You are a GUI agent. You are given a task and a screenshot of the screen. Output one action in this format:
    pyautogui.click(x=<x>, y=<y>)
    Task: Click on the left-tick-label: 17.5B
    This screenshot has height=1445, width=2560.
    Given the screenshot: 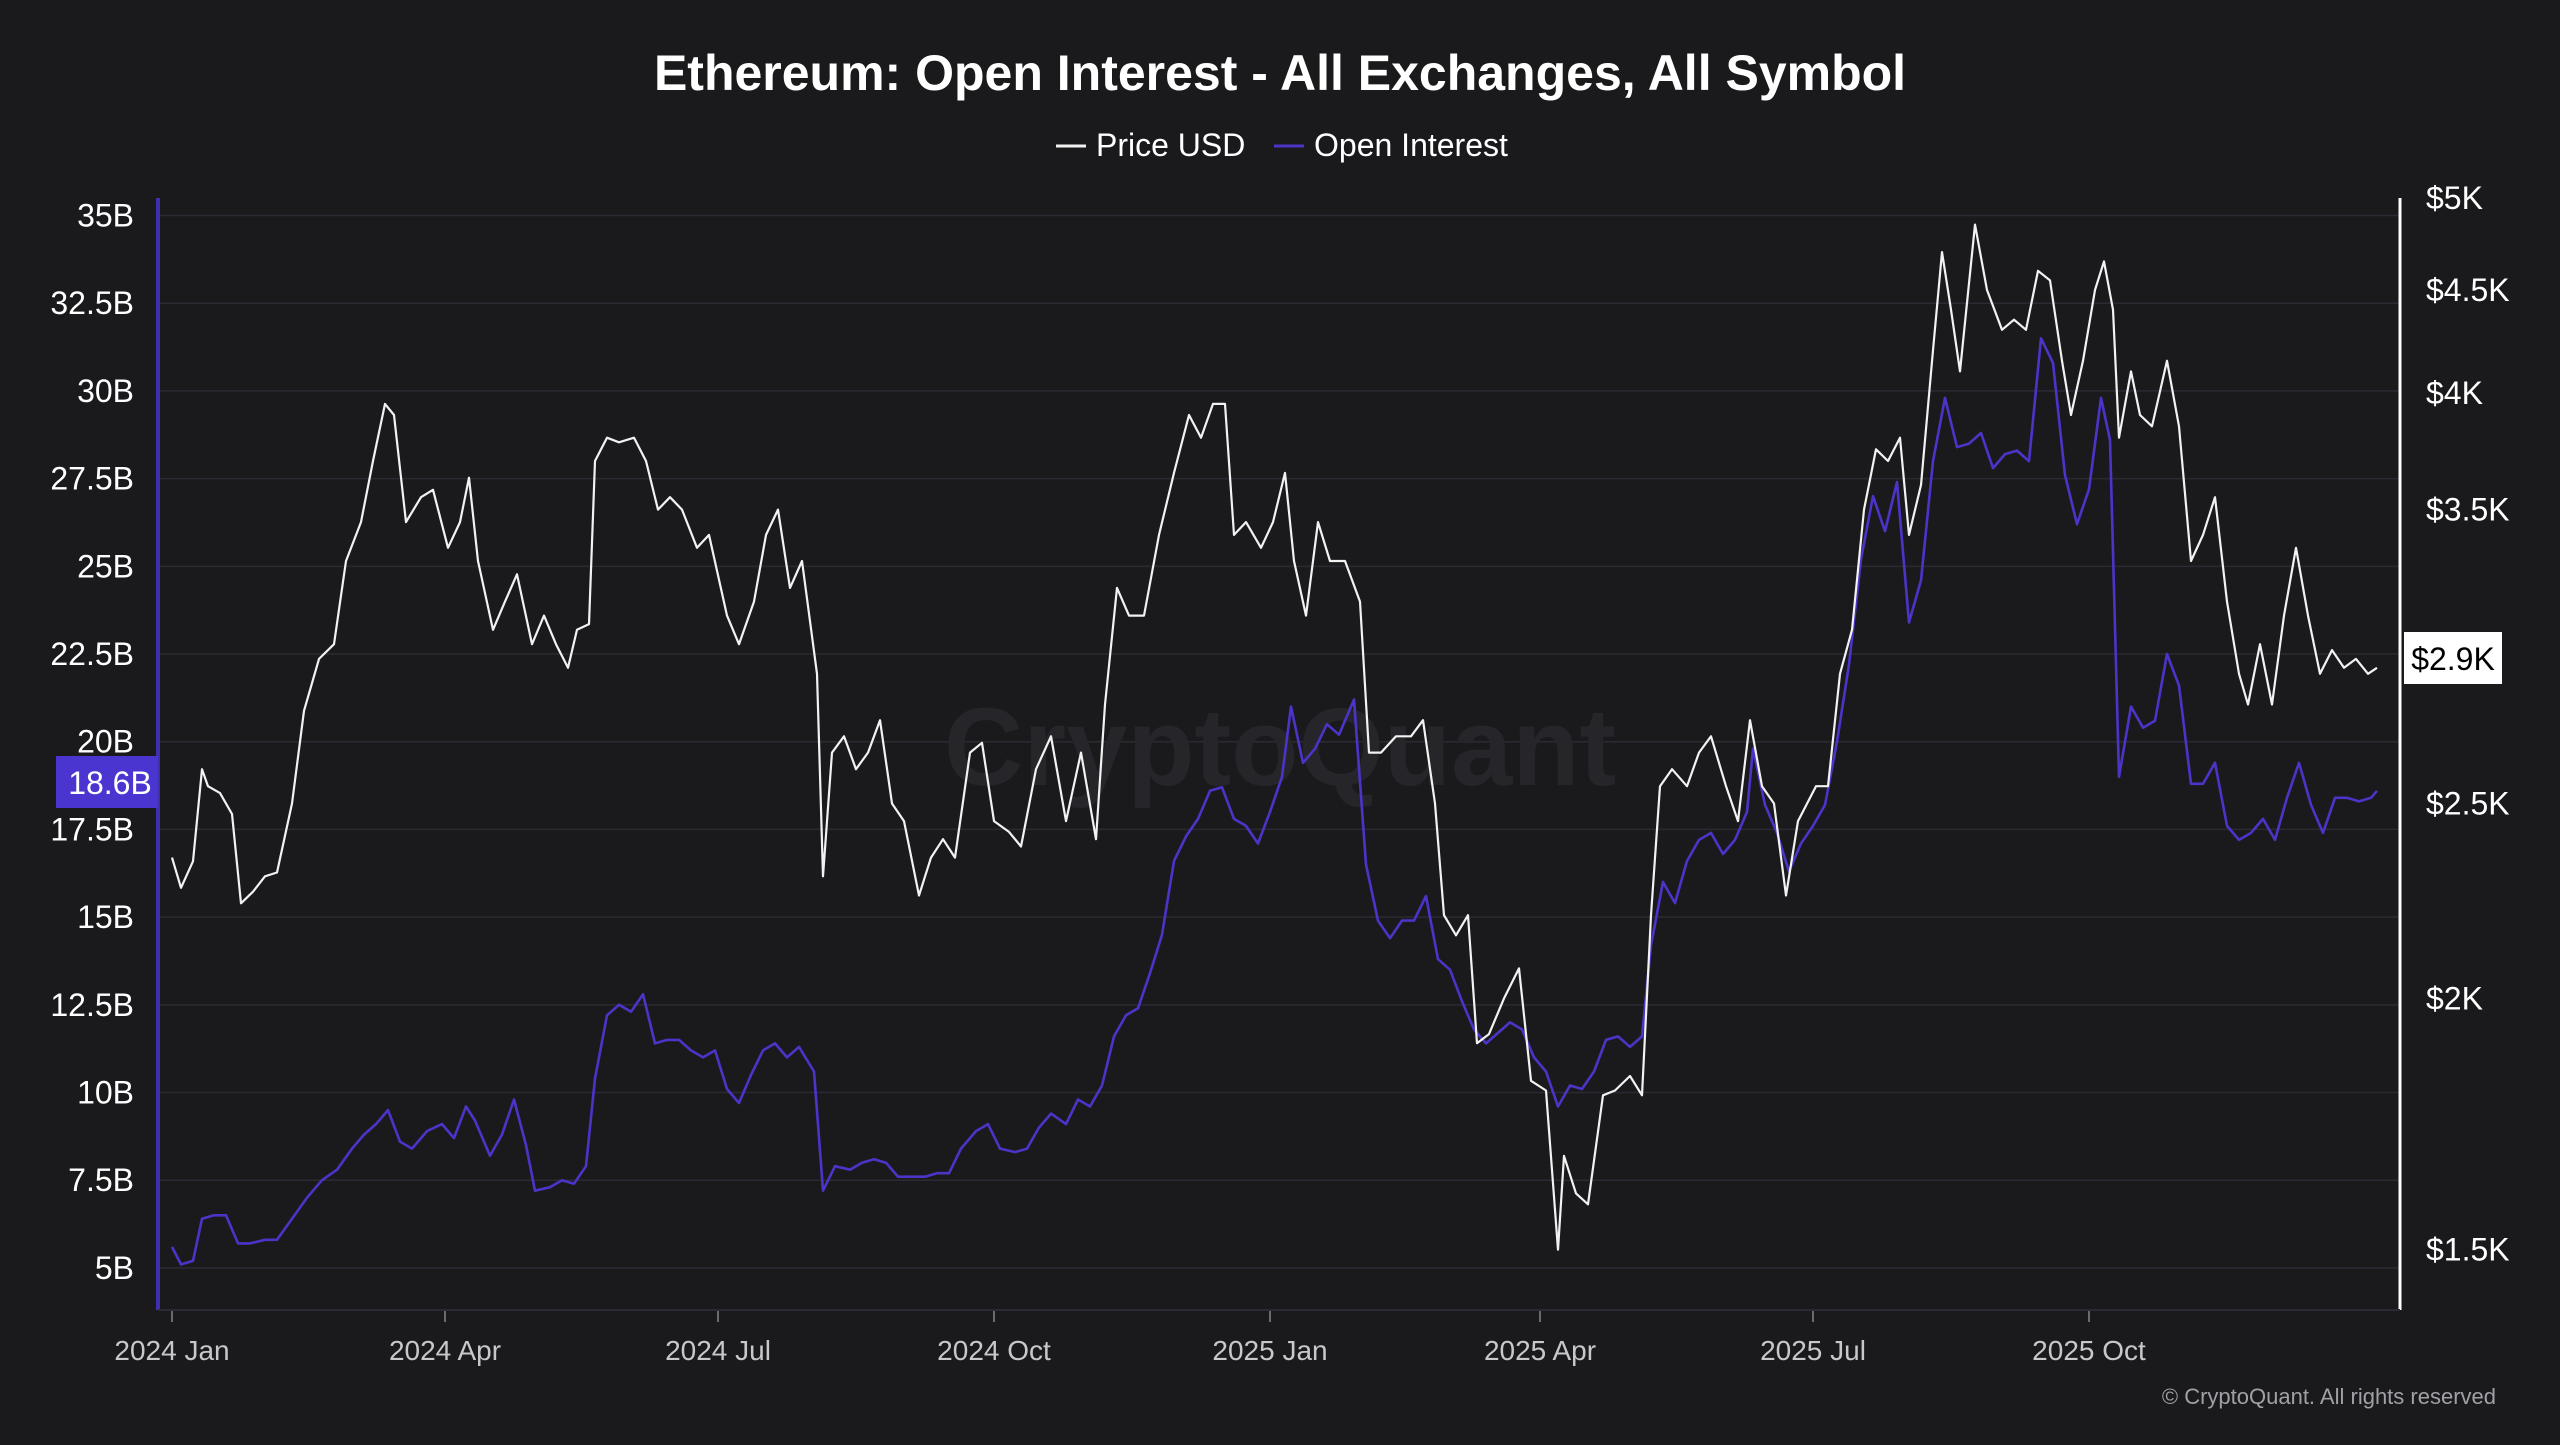 What is the action you would take?
    pyautogui.click(x=92, y=829)
    